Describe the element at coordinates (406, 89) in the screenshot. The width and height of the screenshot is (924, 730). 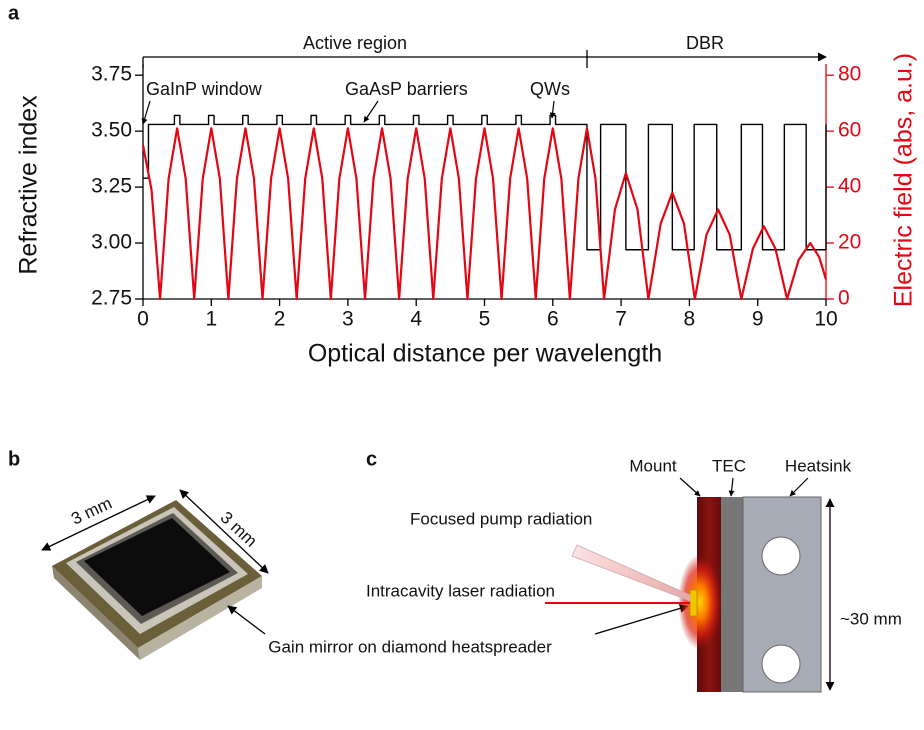
I see `annotation: GaAsP barriers` at that location.